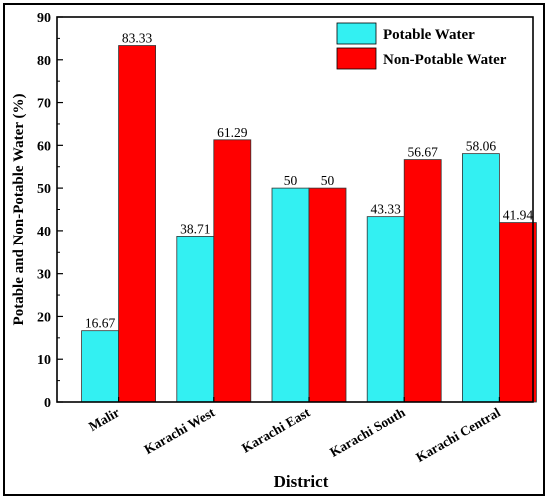  I want to click on data-label: 43.33, so click(386, 209).